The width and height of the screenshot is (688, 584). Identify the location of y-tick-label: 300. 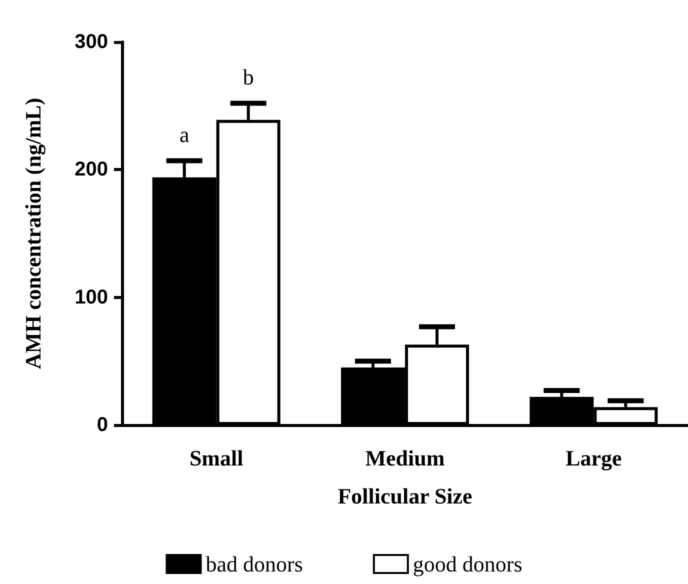
(91, 42).